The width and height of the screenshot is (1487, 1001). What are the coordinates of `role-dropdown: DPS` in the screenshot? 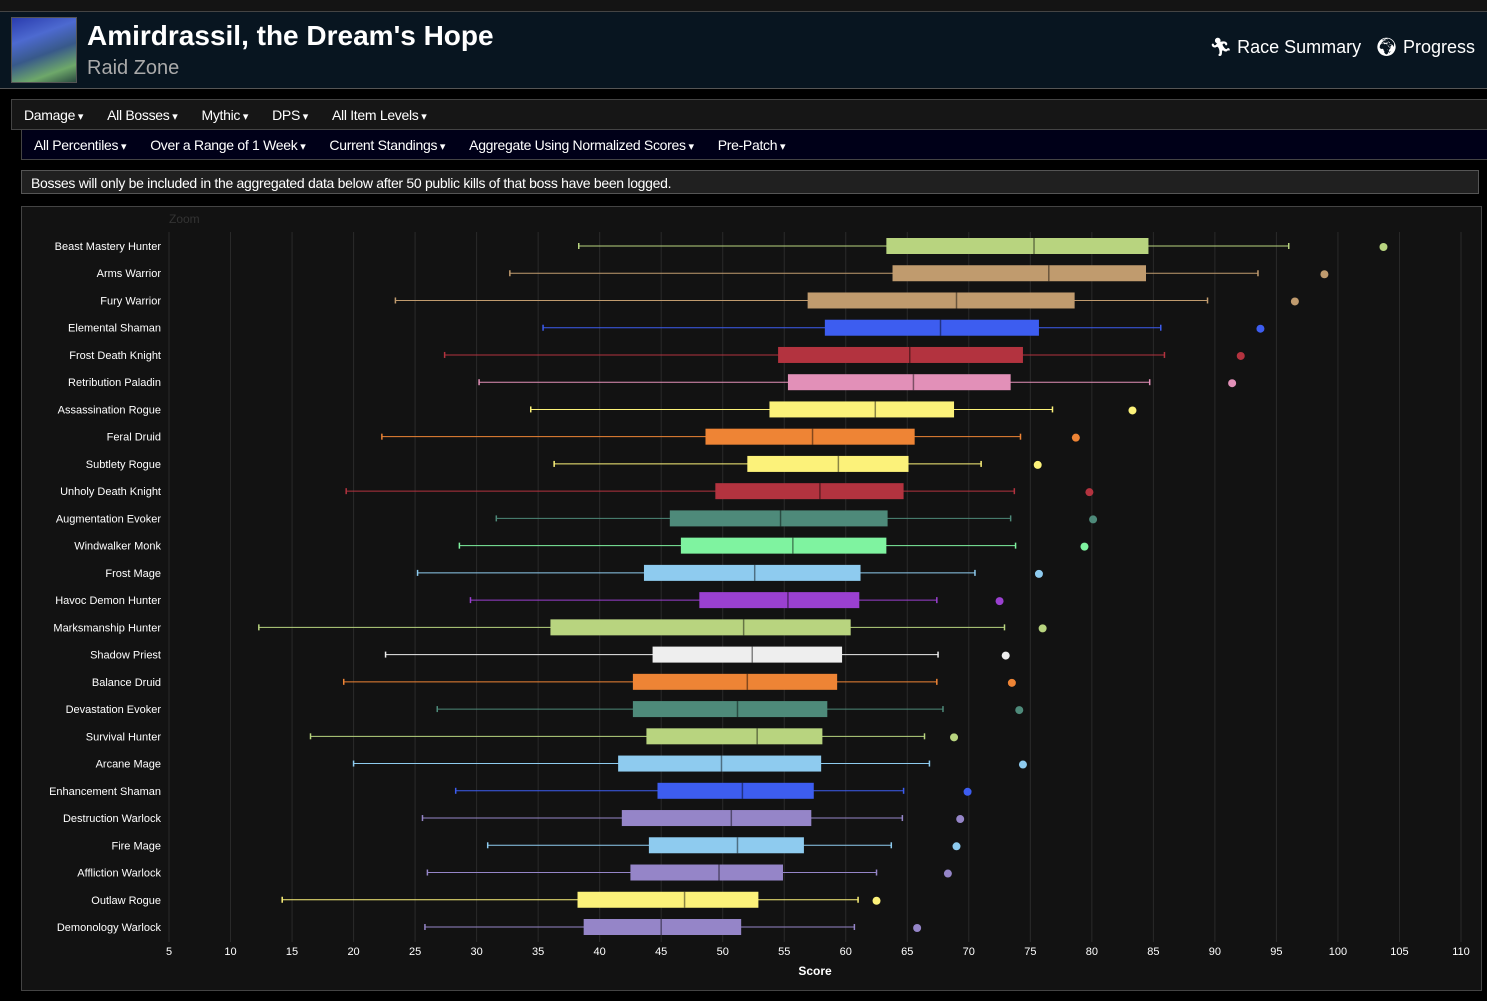 It's located at (290, 115).